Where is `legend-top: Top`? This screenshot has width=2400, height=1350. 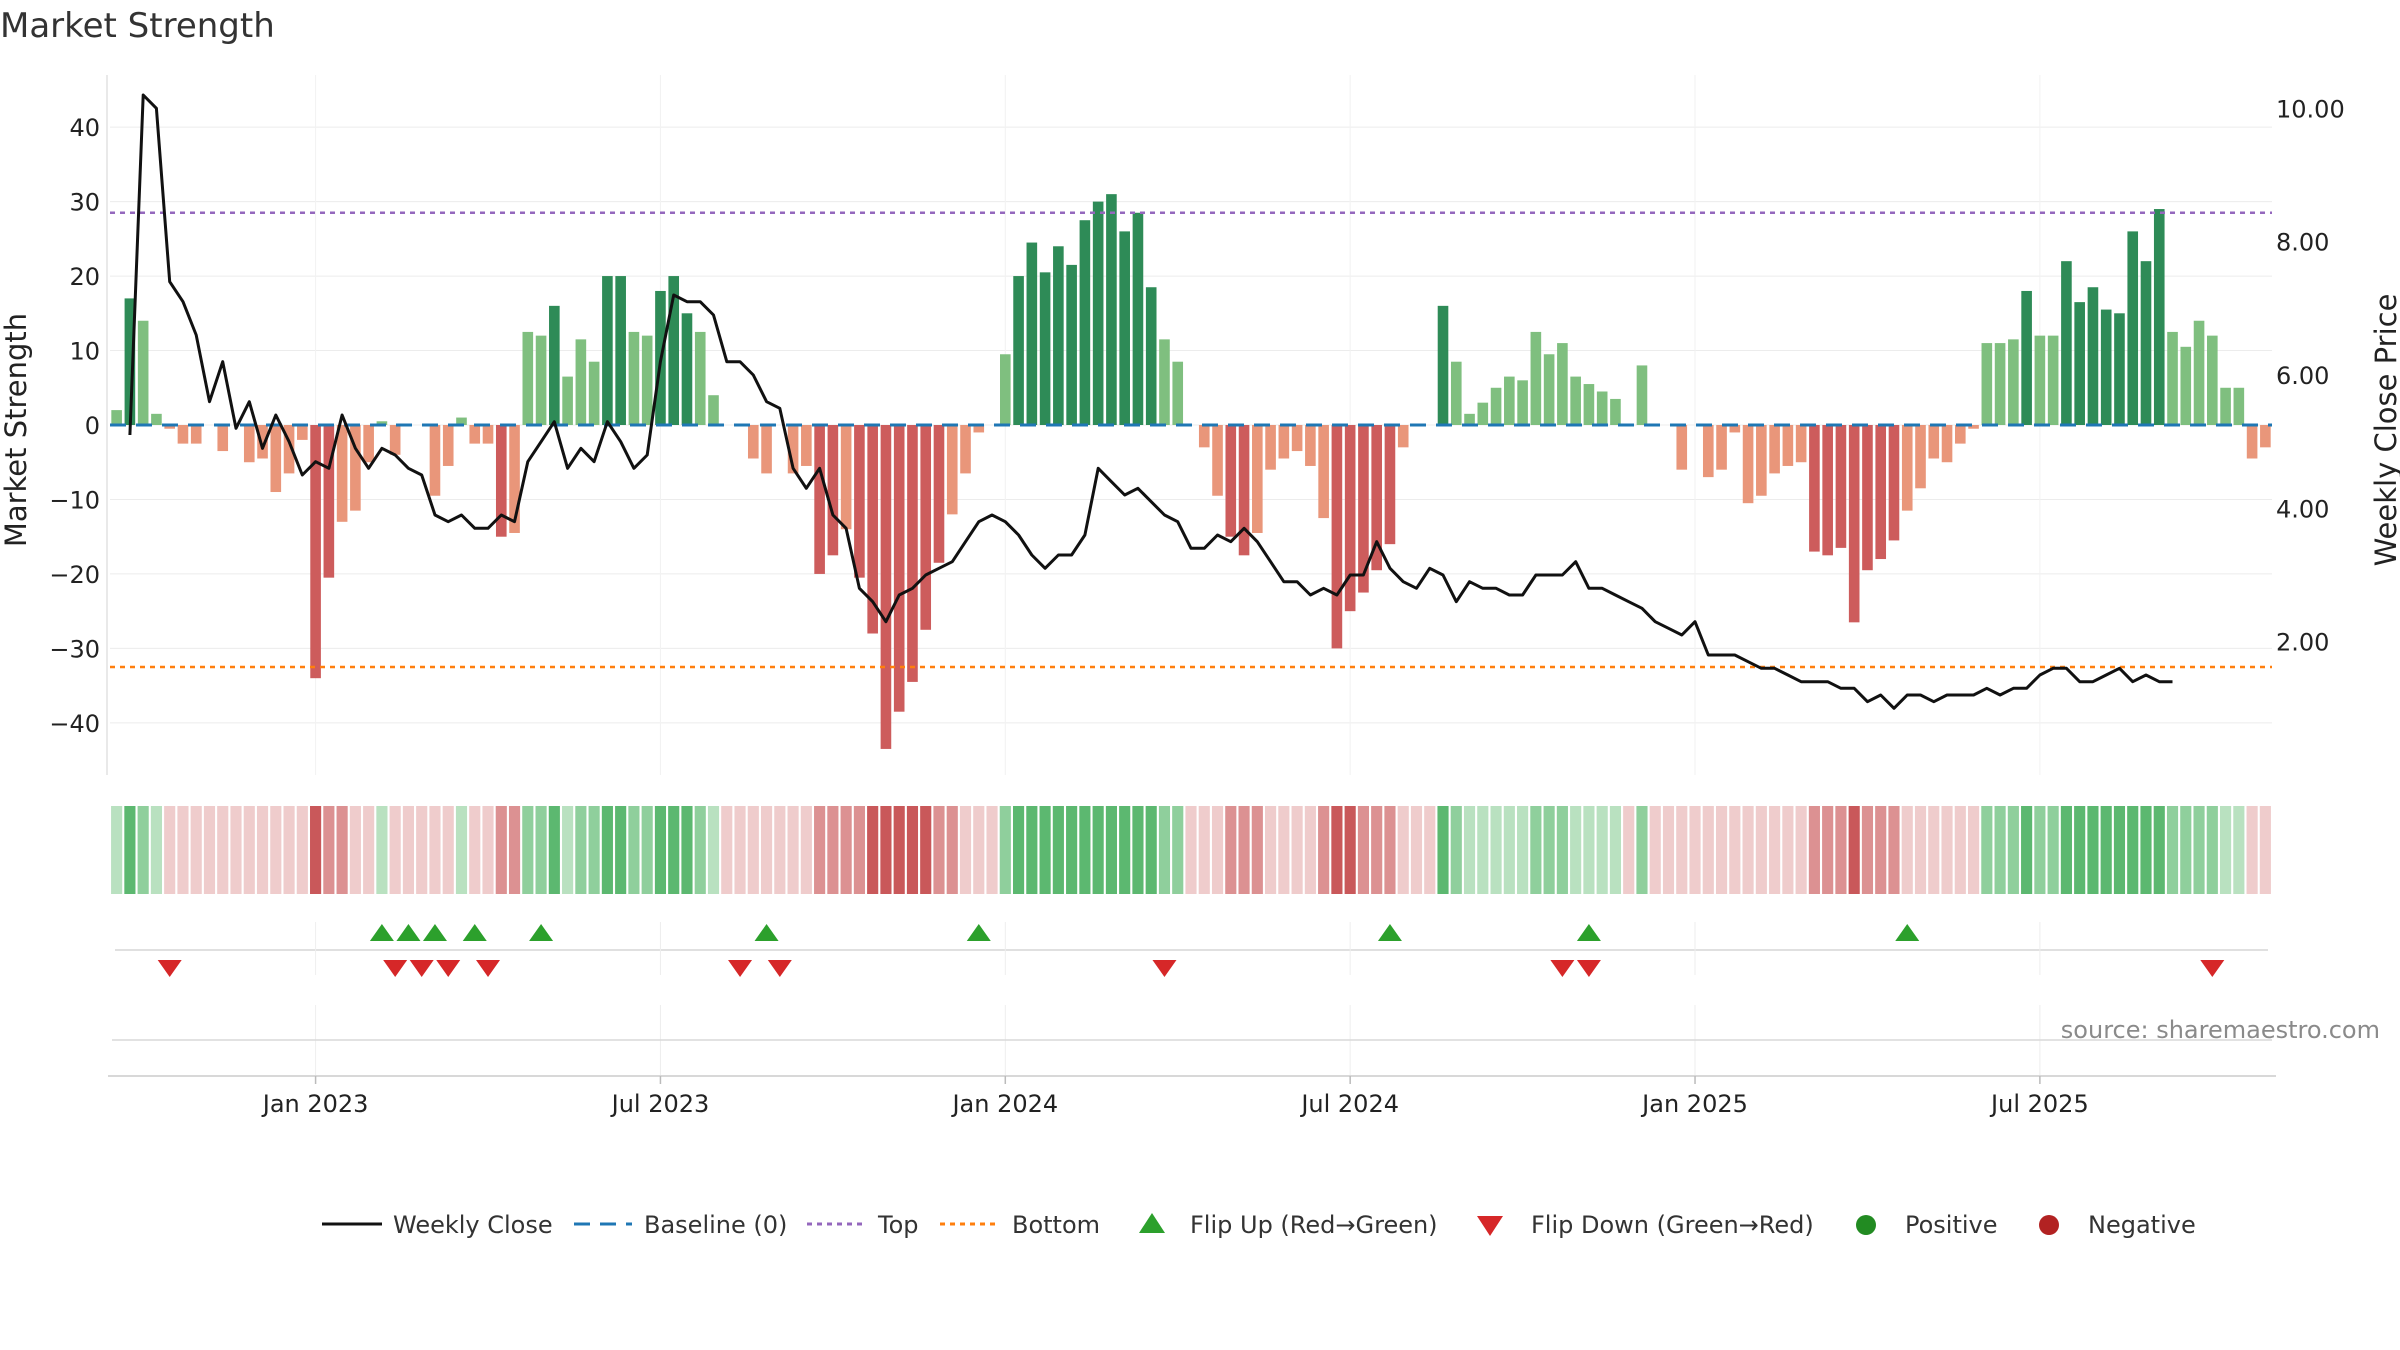
legend-top: Top is located at coordinates (898, 1225).